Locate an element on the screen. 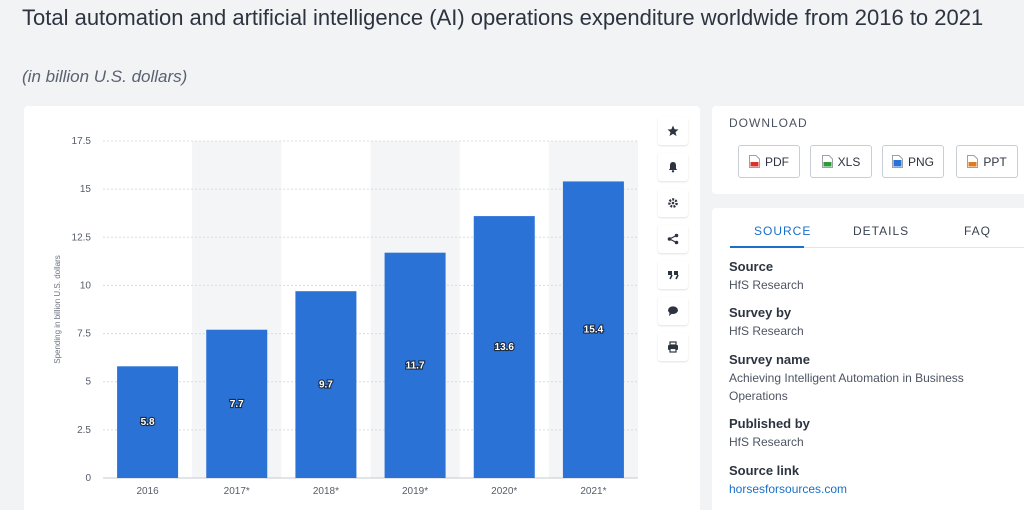 The height and width of the screenshot is (510, 1024). comment-icon is located at coordinates (673, 311).